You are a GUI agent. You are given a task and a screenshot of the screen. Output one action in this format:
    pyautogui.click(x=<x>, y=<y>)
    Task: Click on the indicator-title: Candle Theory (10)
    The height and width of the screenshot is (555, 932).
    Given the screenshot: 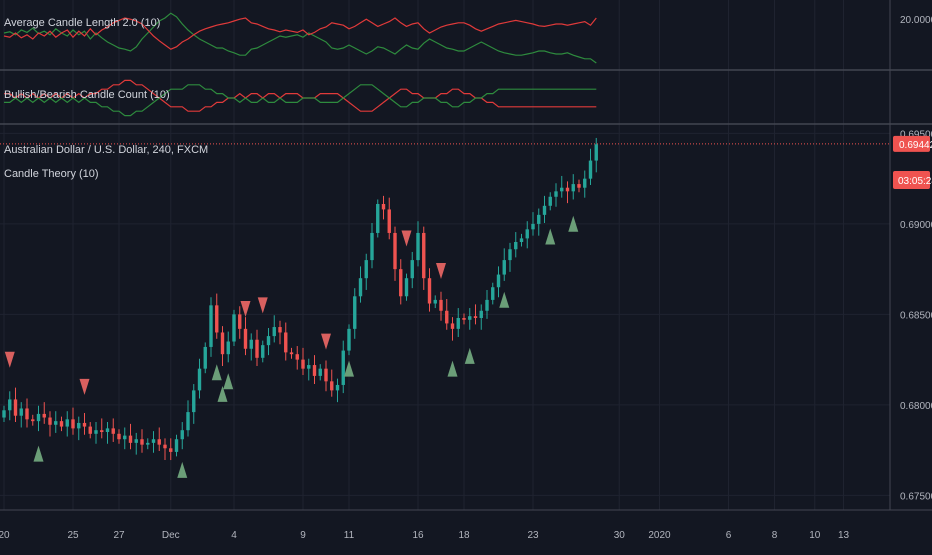 What is the action you would take?
    pyautogui.click(x=51, y=174)
    